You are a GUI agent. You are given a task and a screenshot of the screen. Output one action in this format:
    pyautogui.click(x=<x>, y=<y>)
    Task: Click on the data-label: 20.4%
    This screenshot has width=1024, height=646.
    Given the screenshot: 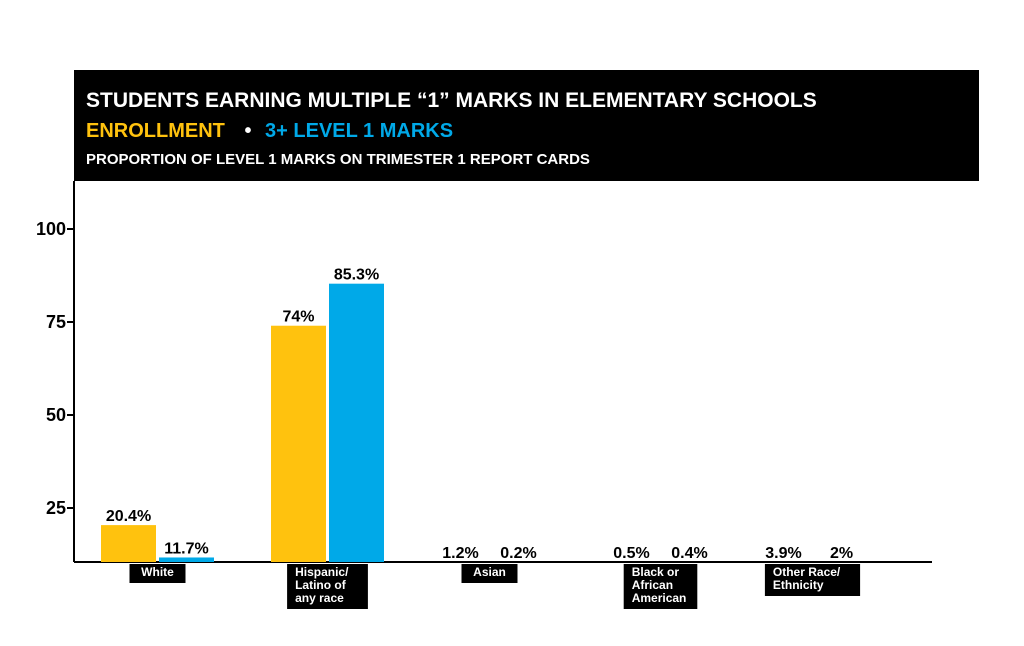 What is the action you would take?
    pyautogui.click(x=128, y=516)
    